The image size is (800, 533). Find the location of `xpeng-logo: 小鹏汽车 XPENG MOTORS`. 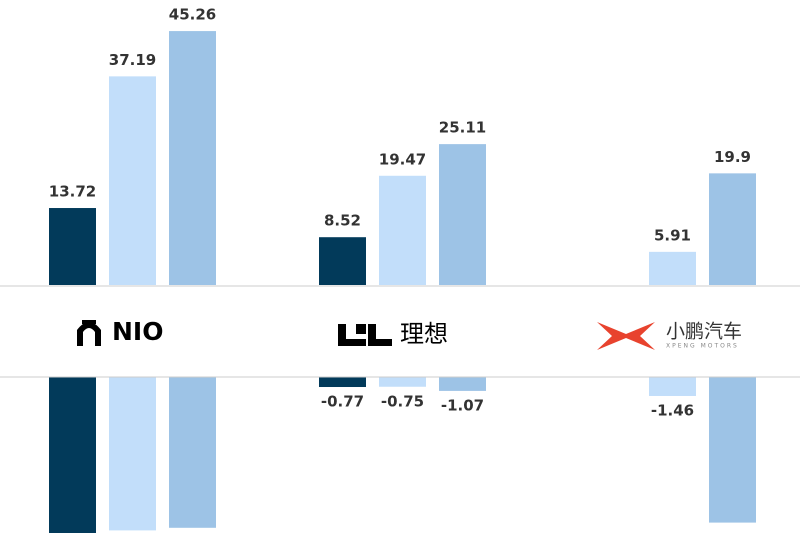

xpeng-logo: 小鹏汽车 XPENG MOTORS is located at coordinates (669, 335).